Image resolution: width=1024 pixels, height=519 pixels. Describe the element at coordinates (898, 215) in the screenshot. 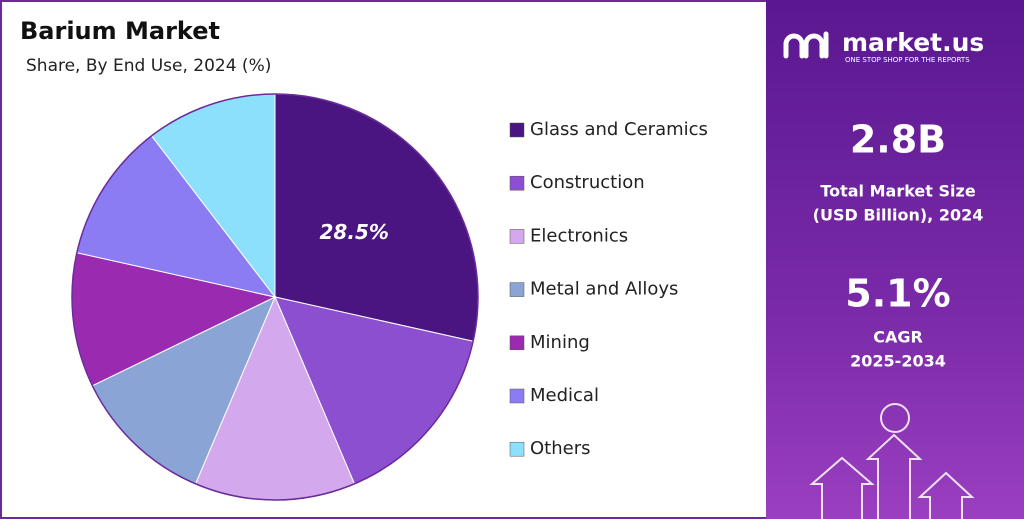

I see `market-size-label: (USD Billion), 2024` at that location.